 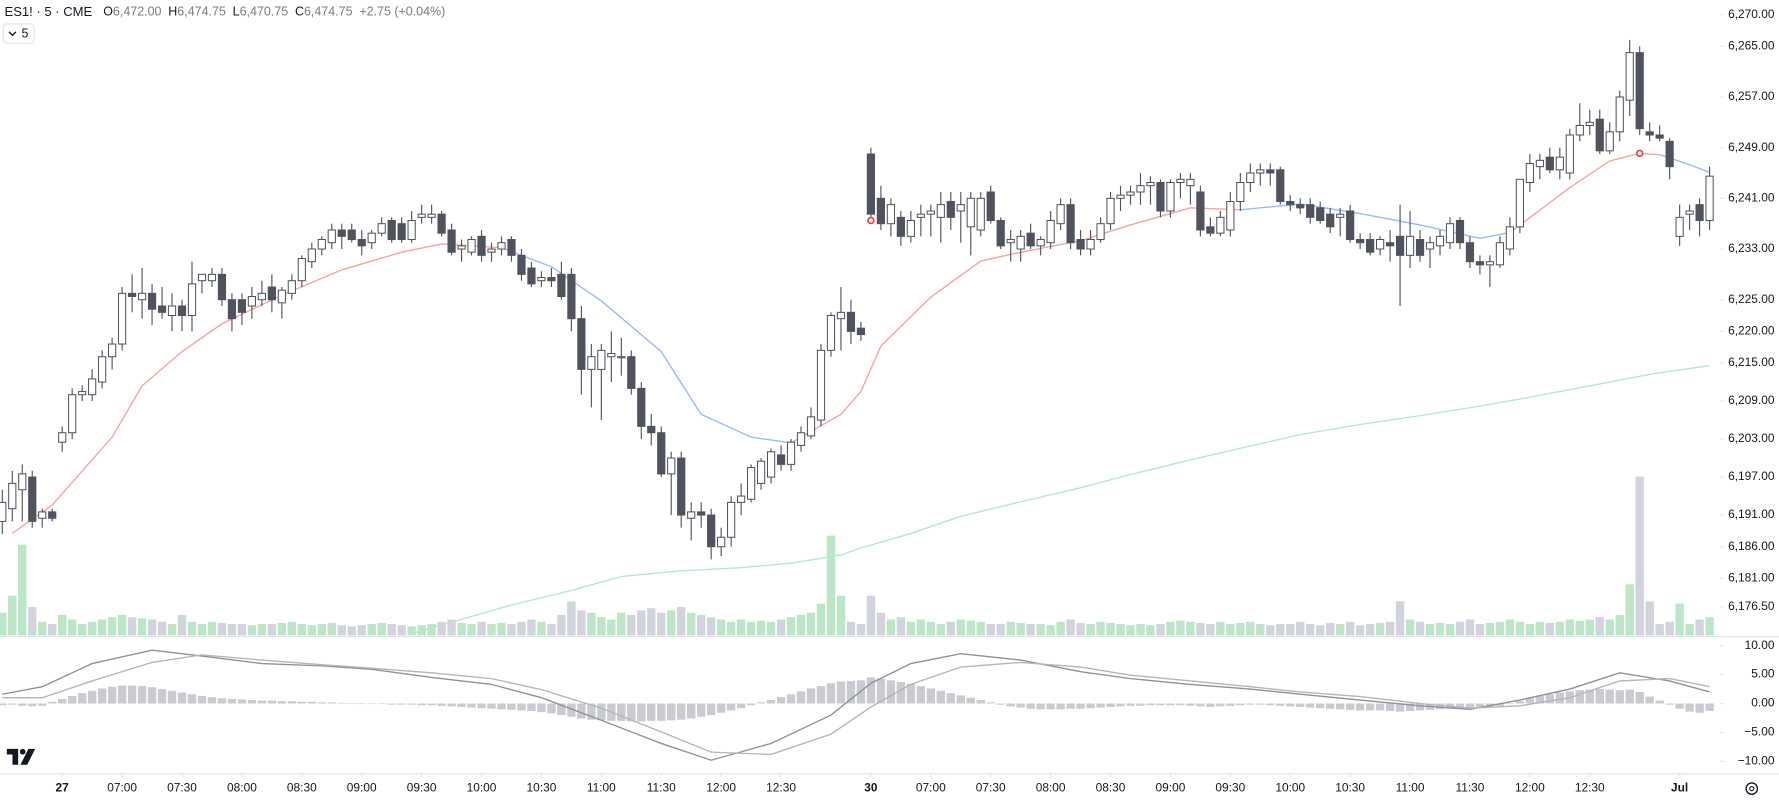 What do you see at coordinates (12, 34) in the screenshot?
I see `toggle-chevron` at bounding box center [12, 34].